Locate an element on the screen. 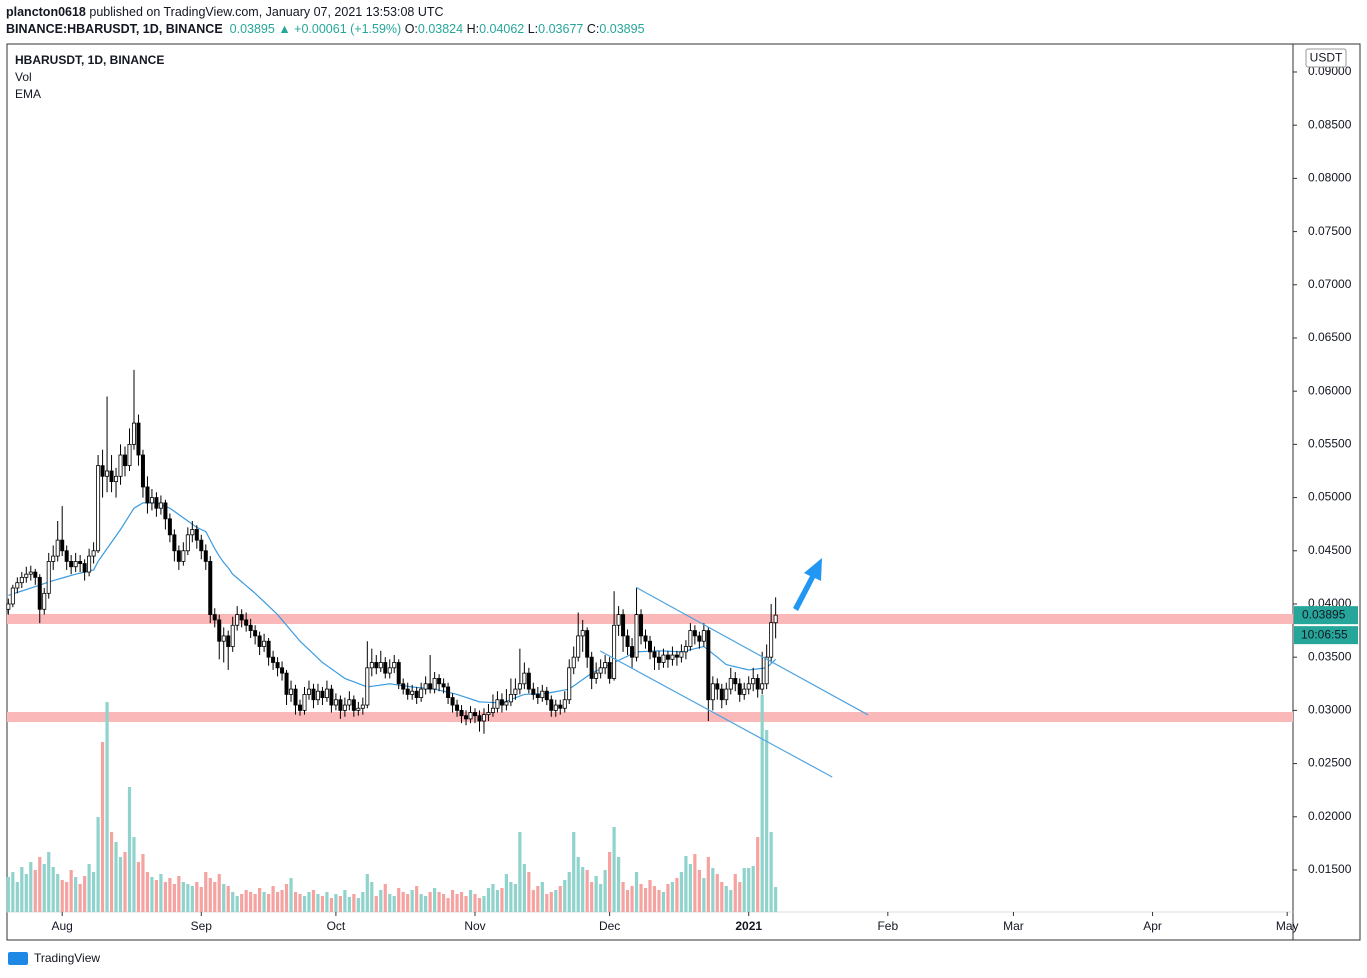 The width and height of the screenshot is (1367, 978). unit-box is located at coordinates (1326, 58).